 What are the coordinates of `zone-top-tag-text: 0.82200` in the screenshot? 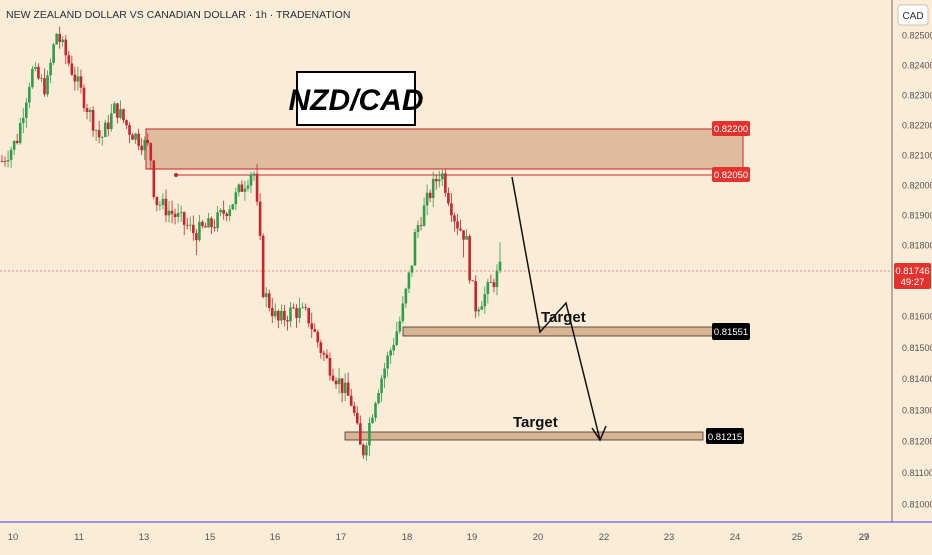 It's located at (731, 129).